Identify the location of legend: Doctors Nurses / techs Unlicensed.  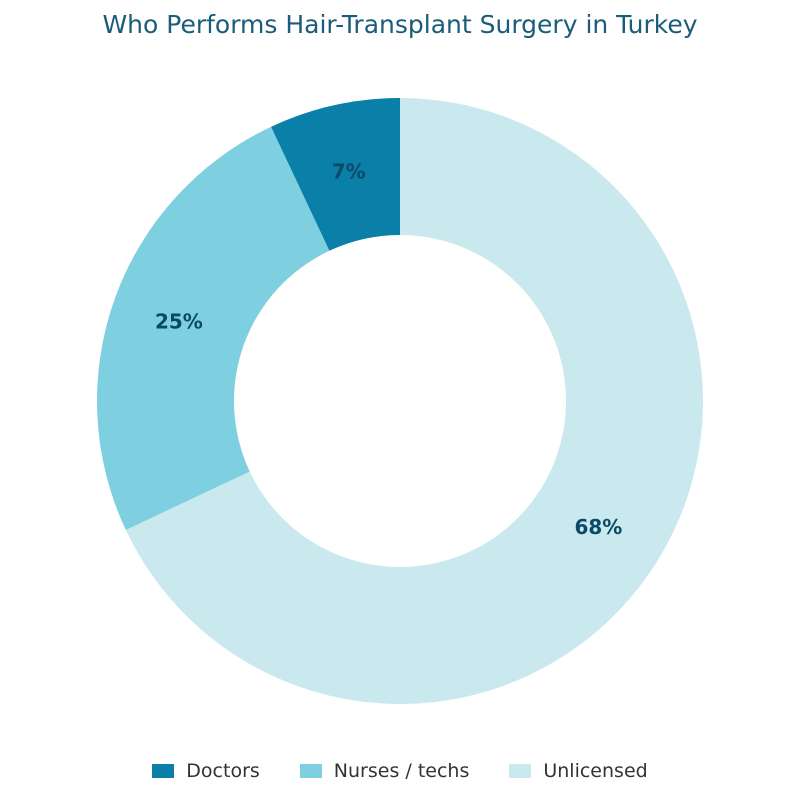
(400, 771).